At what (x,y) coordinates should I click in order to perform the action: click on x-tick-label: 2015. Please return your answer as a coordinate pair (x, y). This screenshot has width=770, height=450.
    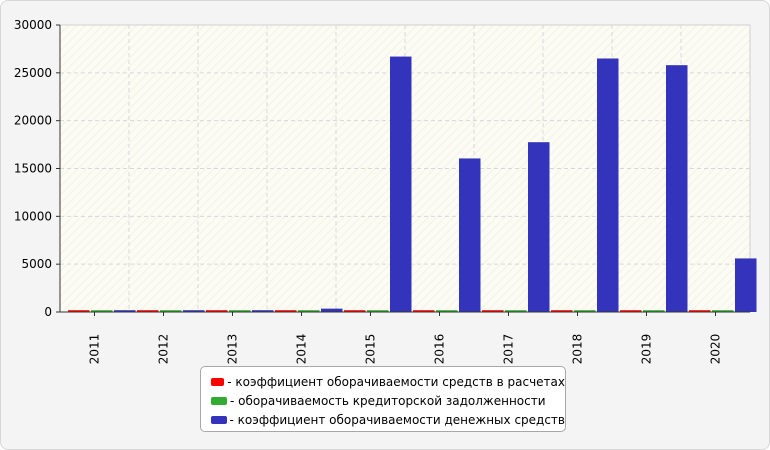
    Looking at the image, I should click on (371, 349).